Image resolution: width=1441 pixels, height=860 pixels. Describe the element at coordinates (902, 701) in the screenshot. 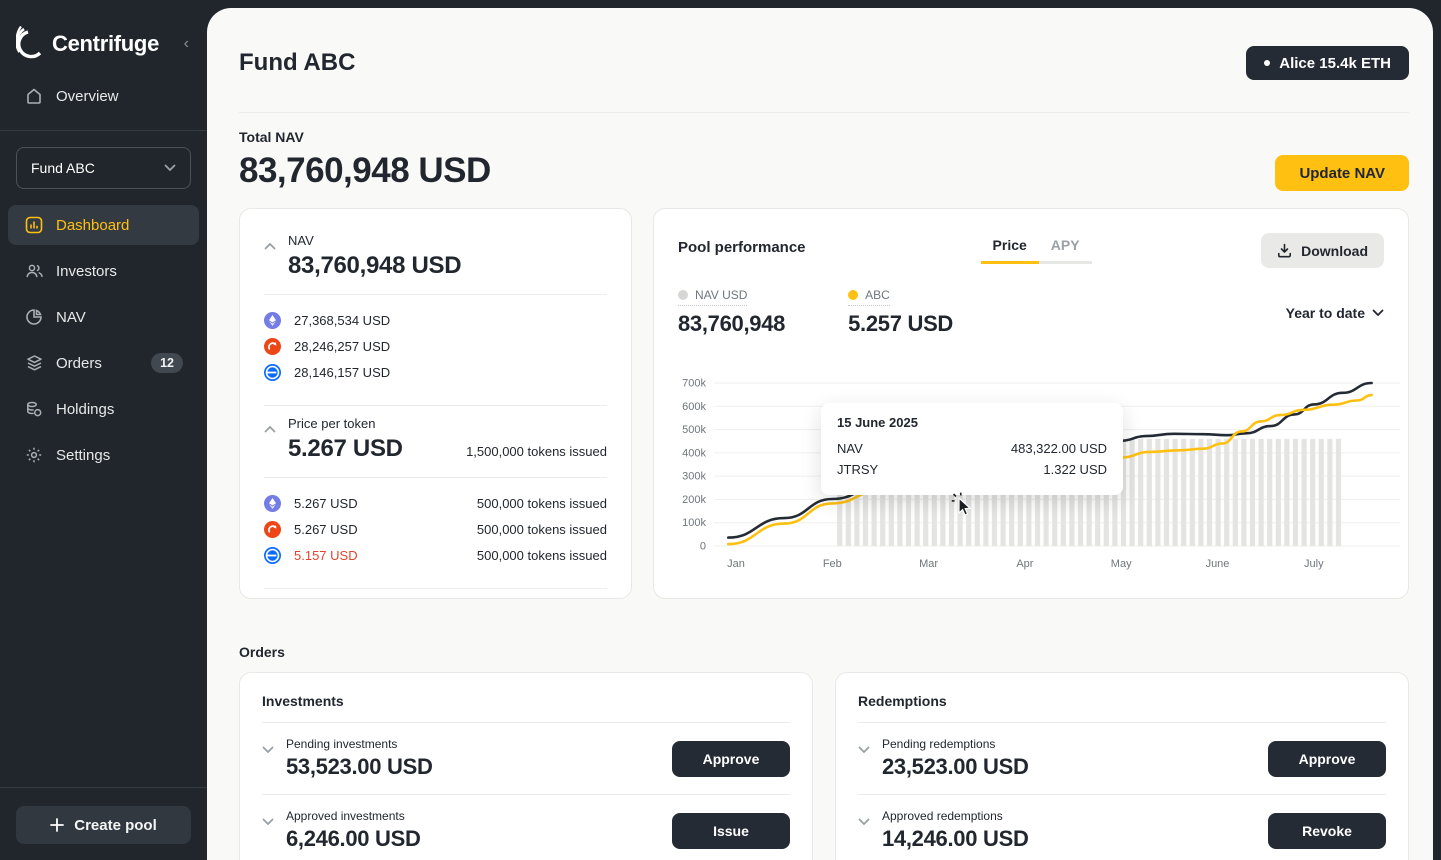

I see `redemptions-title: Redemptions` at that location.